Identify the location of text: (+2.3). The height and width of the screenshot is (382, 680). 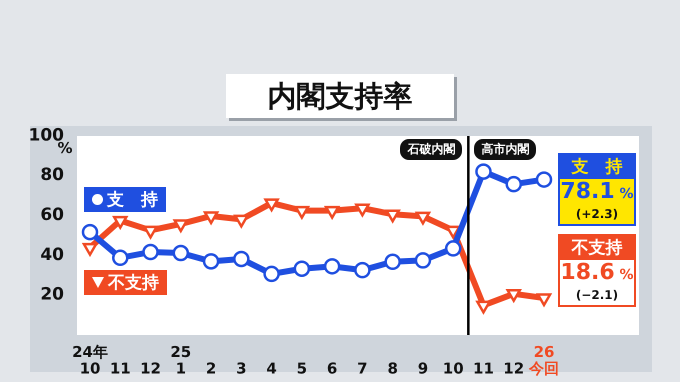
(597, 215).